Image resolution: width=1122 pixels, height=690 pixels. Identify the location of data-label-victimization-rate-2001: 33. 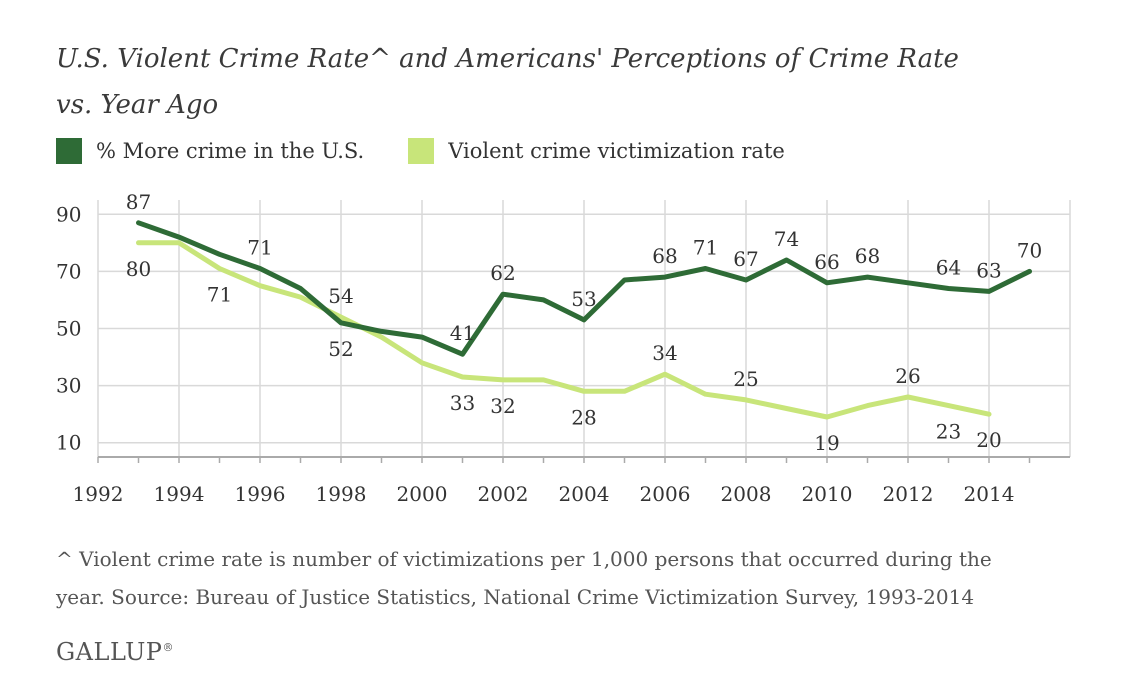
(462, 403).